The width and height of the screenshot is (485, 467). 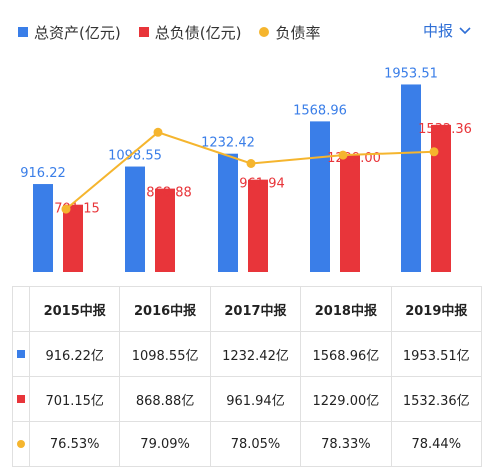 What do you see at coordinates (262, 184) in the screenshot?
I see `liabilities-data-label: 961.94` at bounding box center [262, 184].